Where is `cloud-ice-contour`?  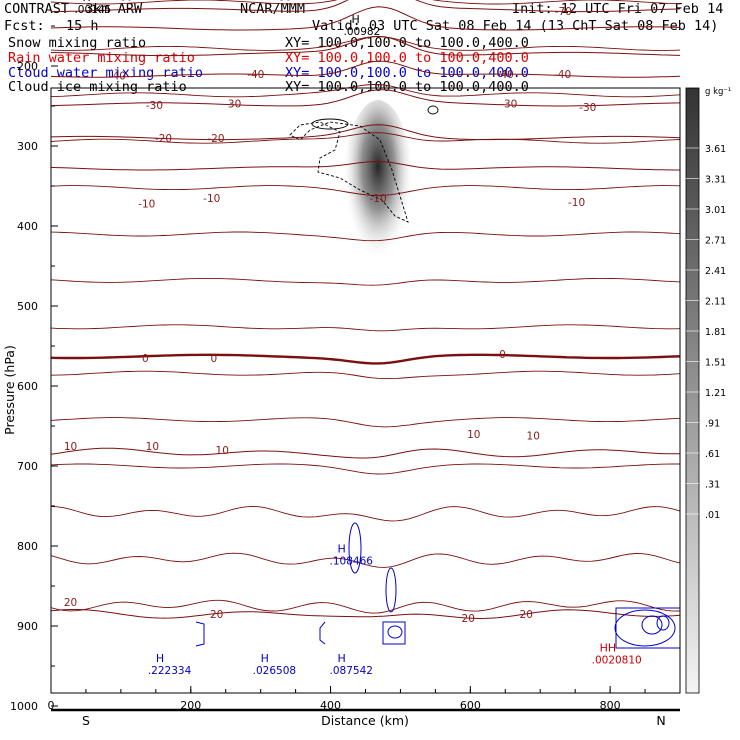 cloud-ice-contour is located at coordinates (364, 164).